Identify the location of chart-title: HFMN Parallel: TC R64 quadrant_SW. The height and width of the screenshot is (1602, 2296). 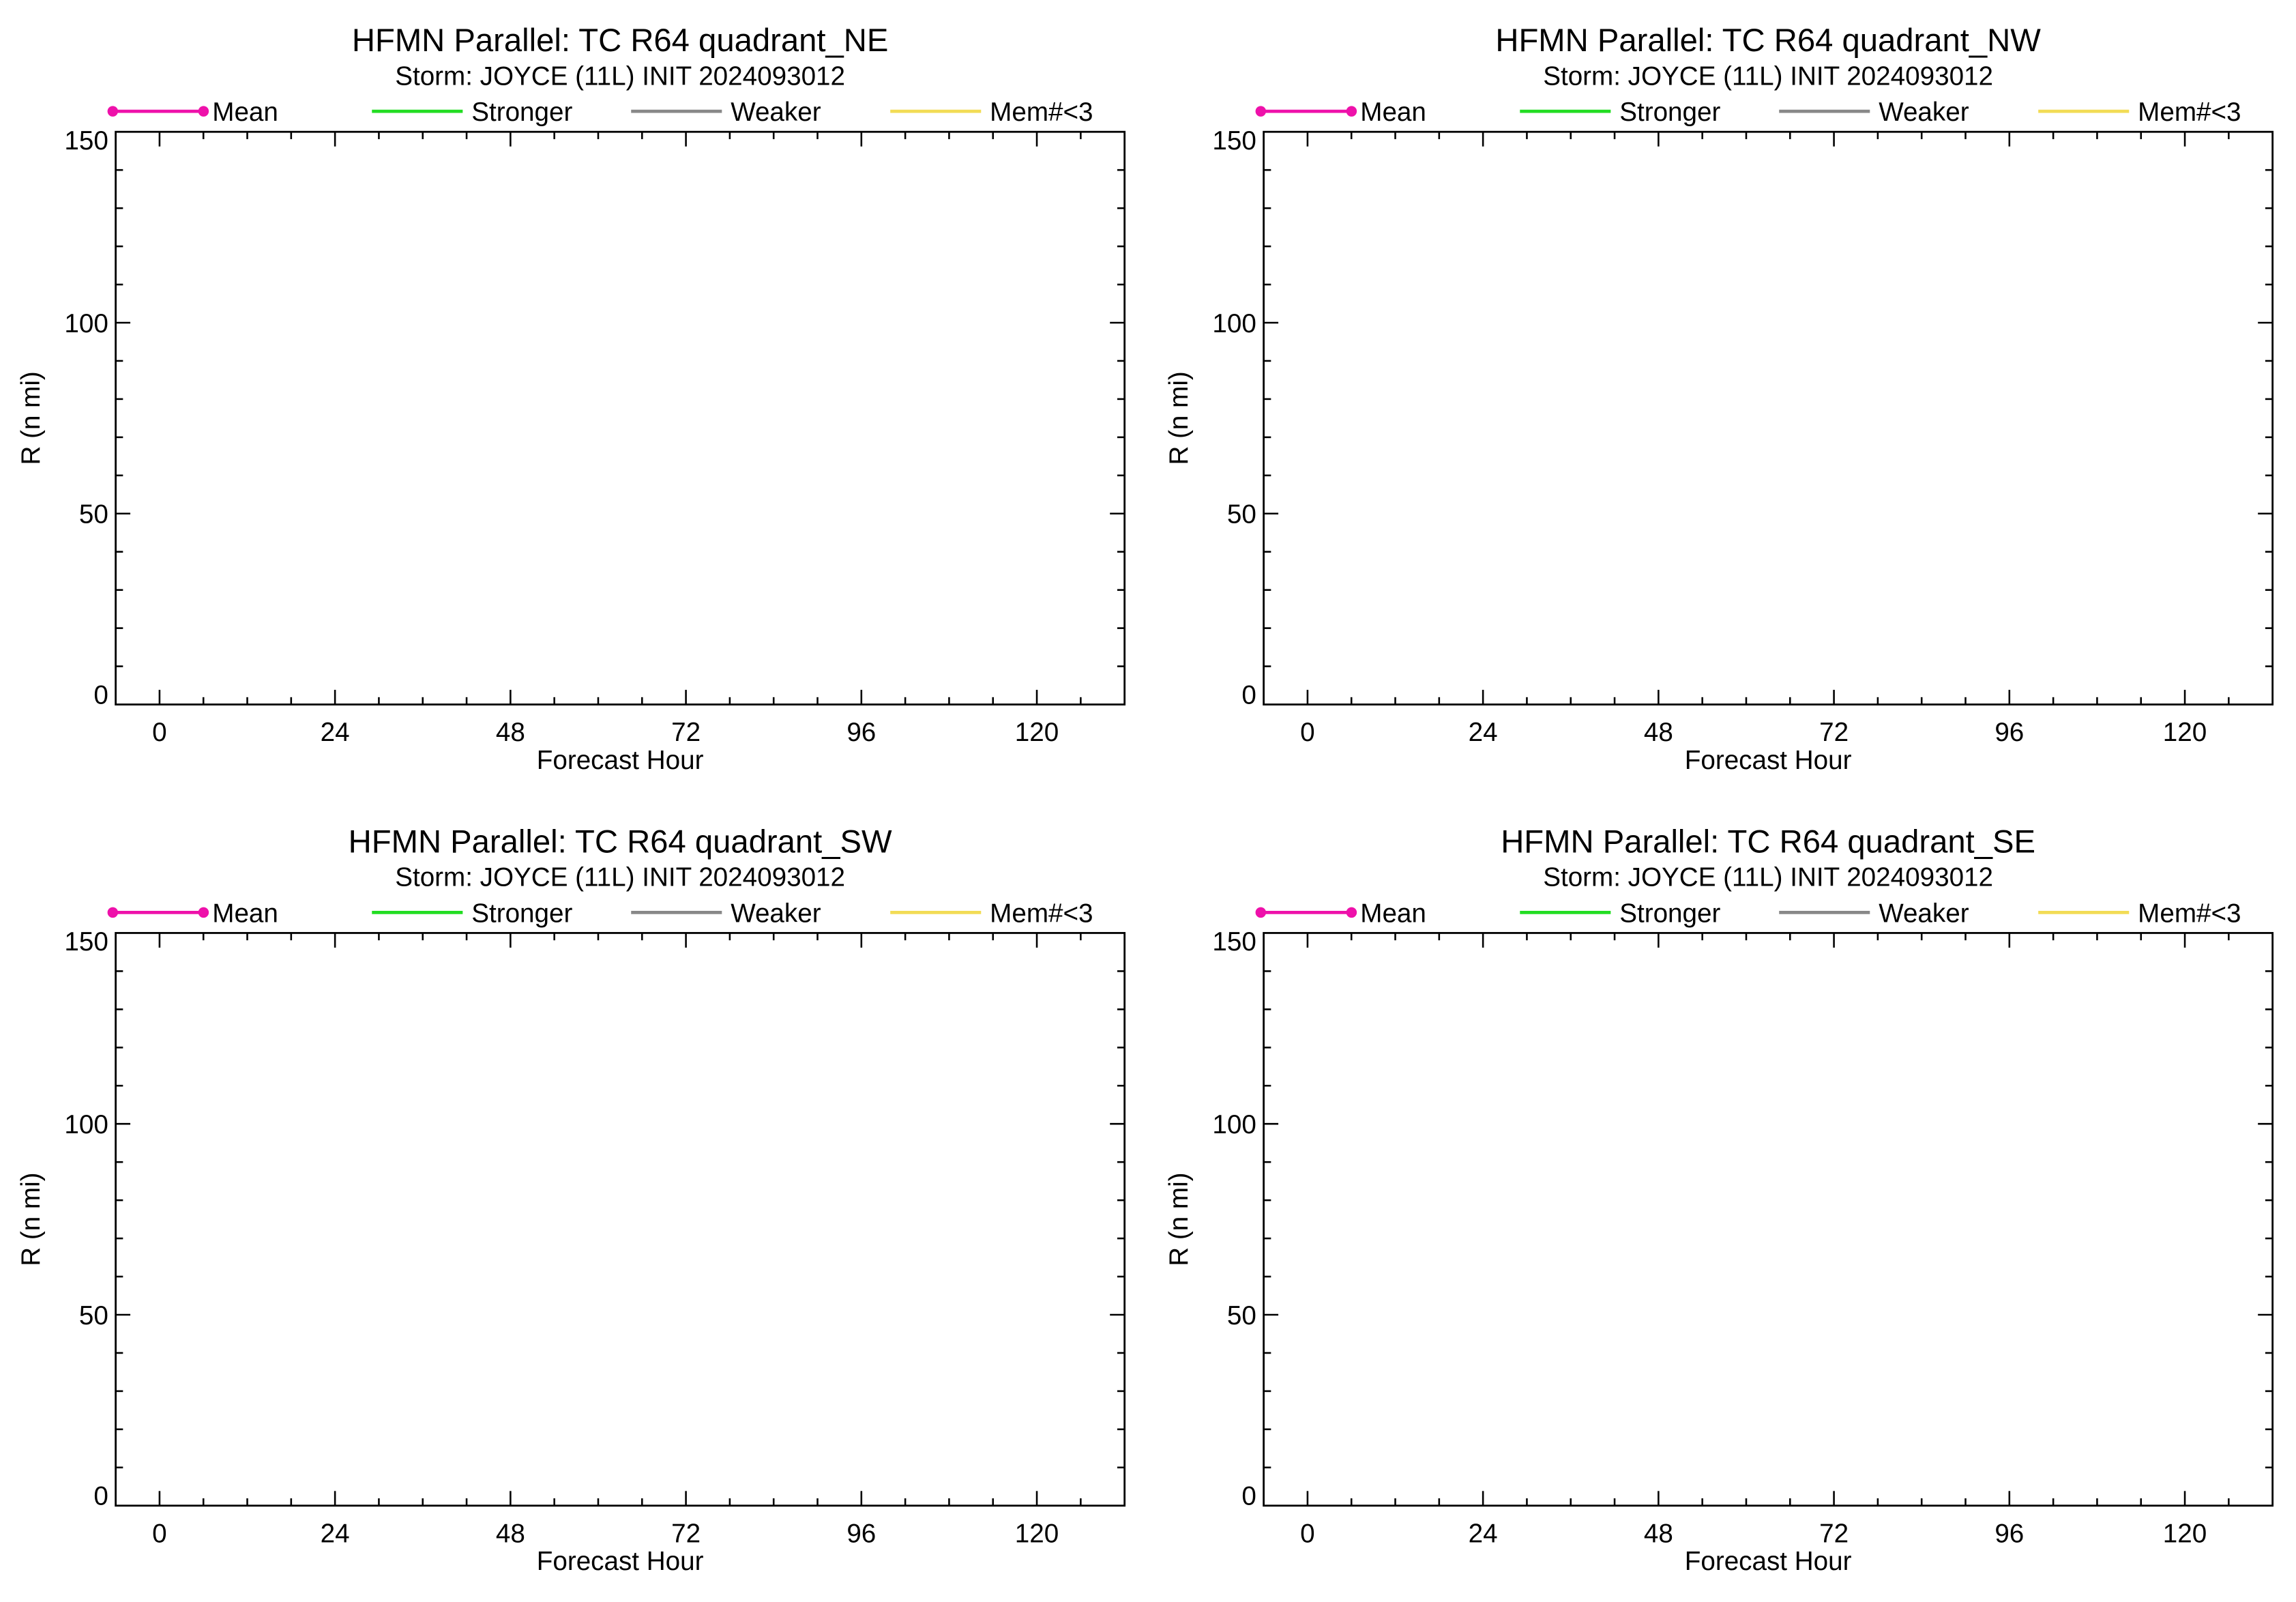
(621, 842).